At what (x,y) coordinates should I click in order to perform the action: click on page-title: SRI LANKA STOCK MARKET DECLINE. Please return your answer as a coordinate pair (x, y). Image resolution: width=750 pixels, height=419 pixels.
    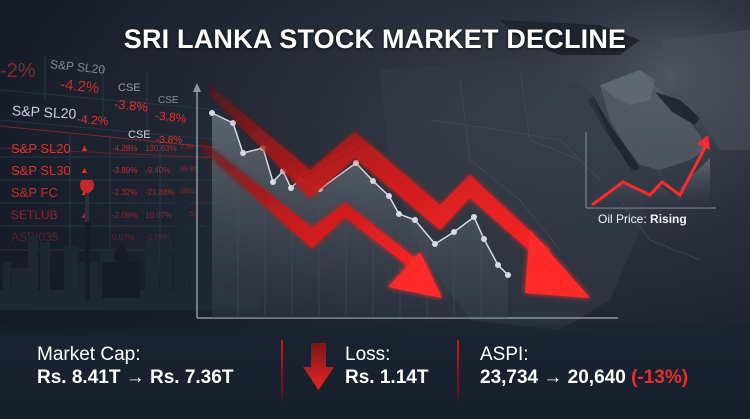
    Looking at the image, I should click on (375, 39).